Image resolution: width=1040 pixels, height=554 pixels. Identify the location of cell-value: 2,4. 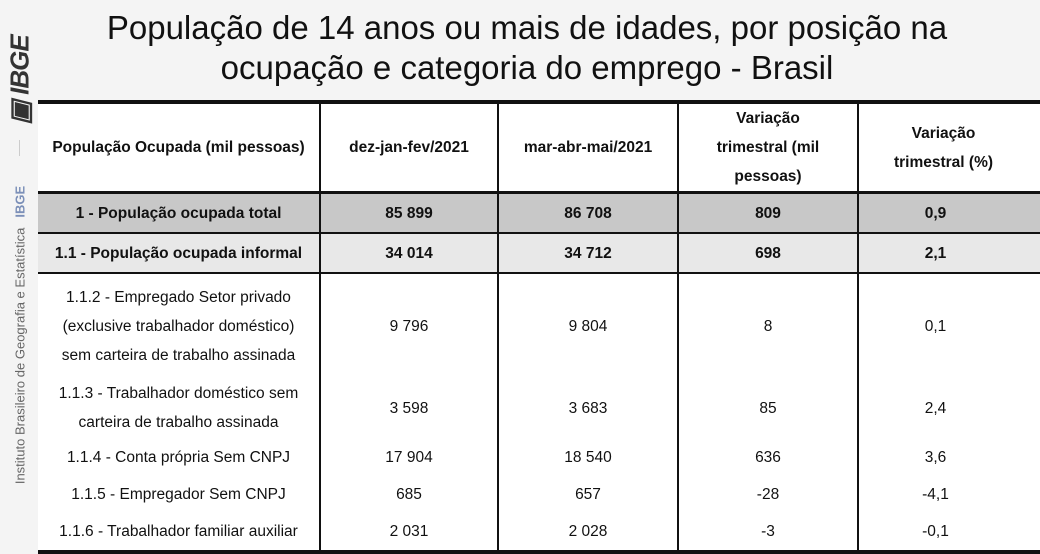
(948, 408).